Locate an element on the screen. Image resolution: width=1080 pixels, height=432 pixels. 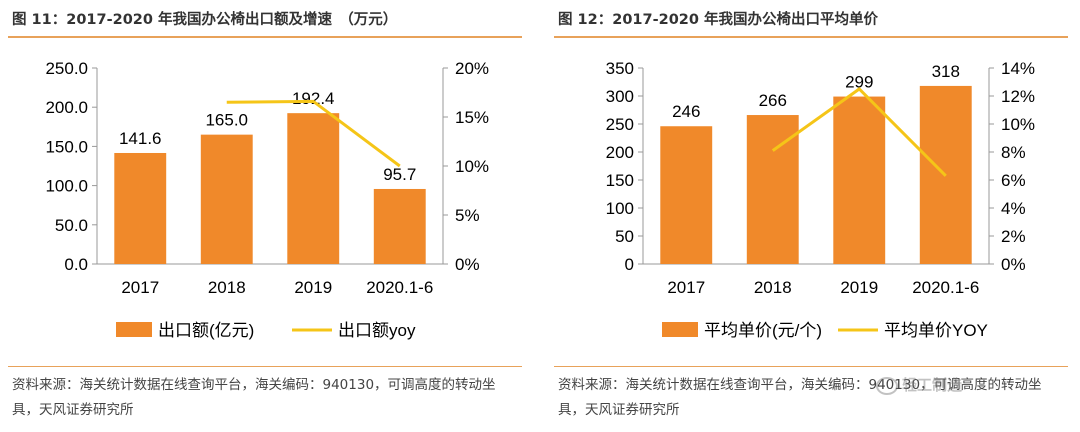
watermark-text: 轻工制造 is located at coordinates (932, 385).